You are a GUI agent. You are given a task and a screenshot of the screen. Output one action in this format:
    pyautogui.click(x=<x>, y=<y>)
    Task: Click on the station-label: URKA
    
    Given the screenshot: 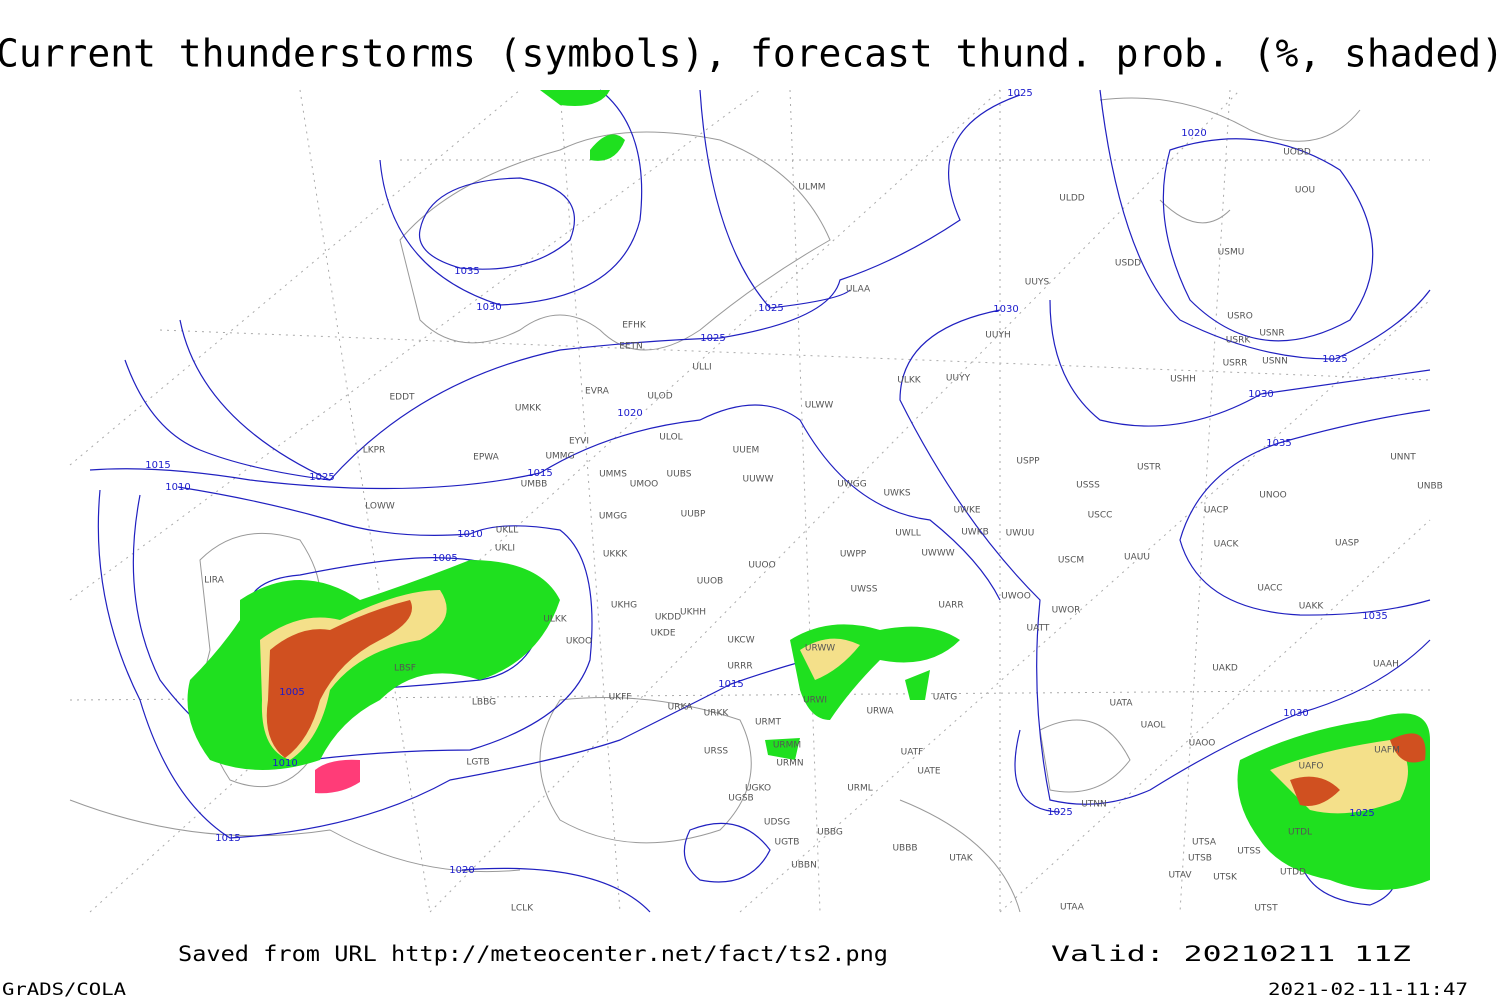 What is the action you would take?
    pyautogui.click(x=681, y=708)
    